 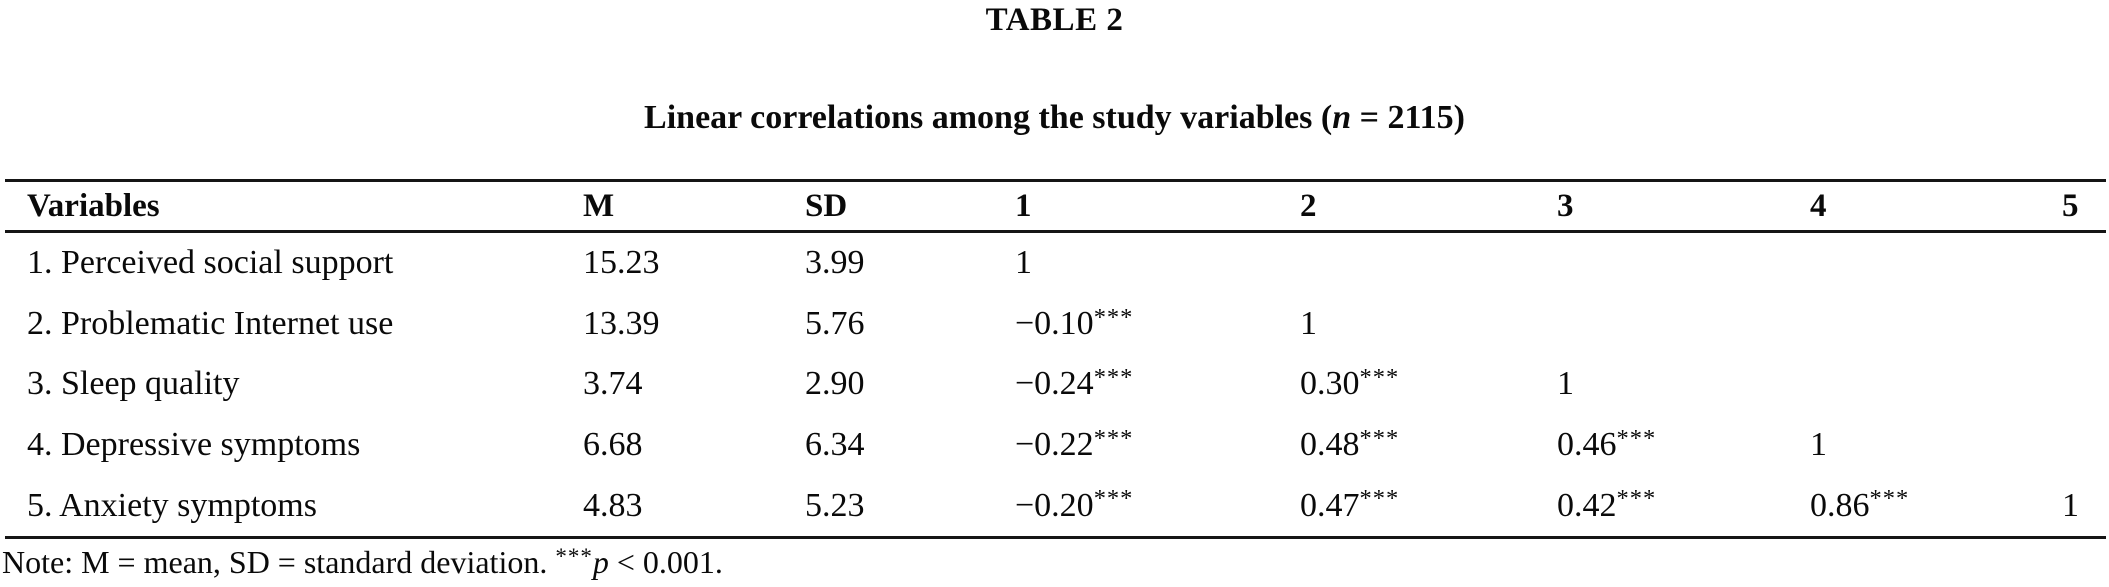 I want to click on header-col-4: 4, so click(x=1818, y=205).